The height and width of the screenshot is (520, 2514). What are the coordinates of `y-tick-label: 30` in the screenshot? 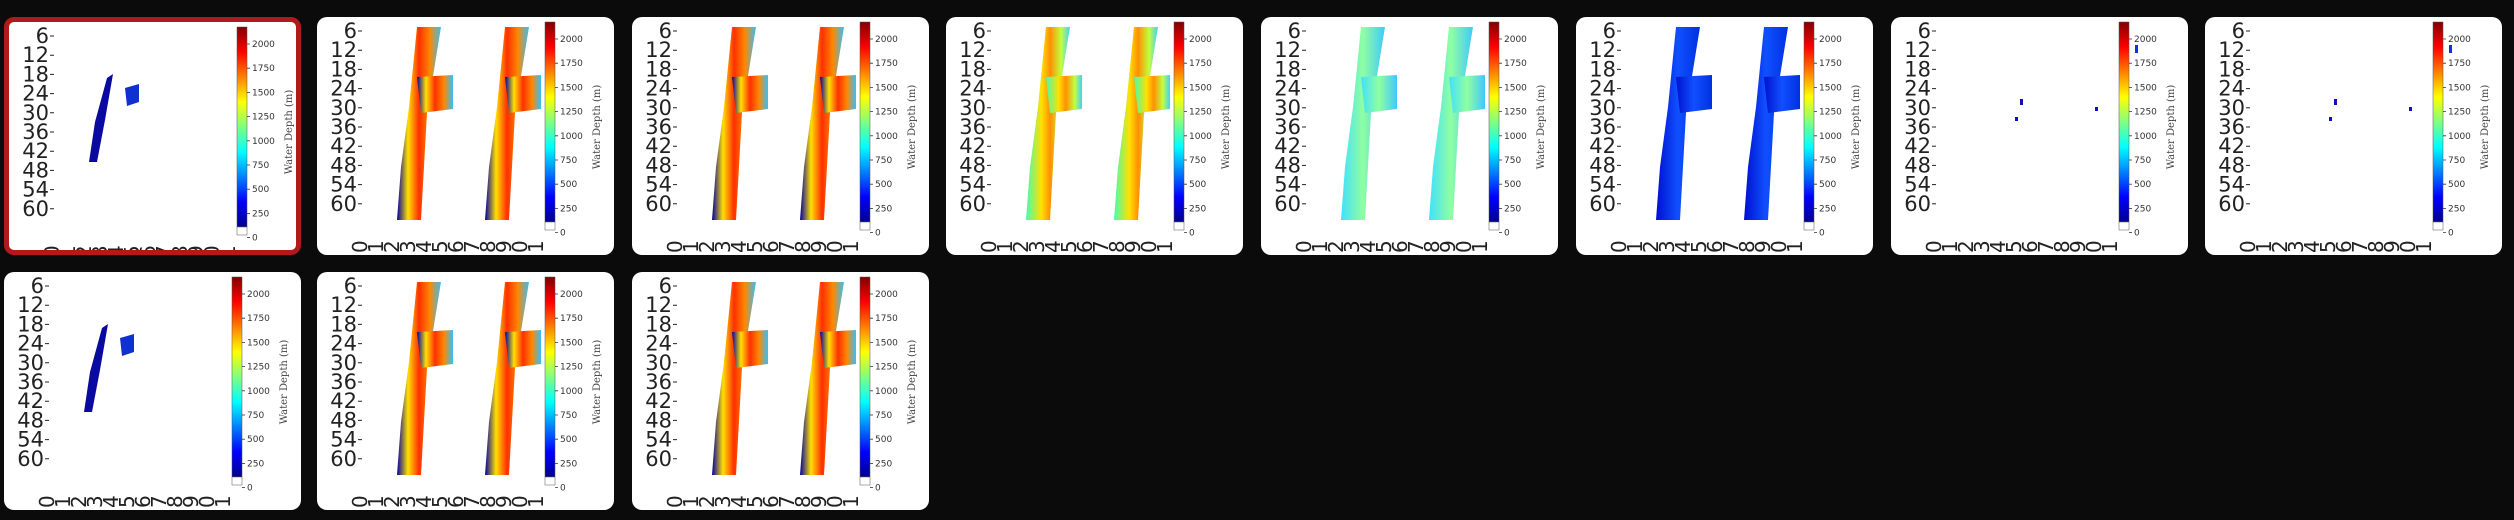 It's located at (1602, 108).